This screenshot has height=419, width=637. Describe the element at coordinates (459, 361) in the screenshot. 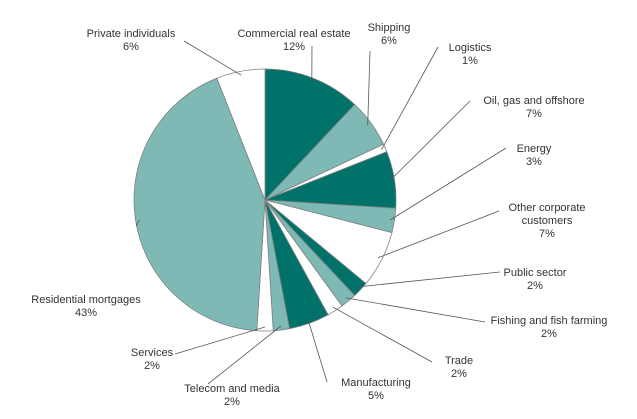

I see `slice-name: Trade` at that location.